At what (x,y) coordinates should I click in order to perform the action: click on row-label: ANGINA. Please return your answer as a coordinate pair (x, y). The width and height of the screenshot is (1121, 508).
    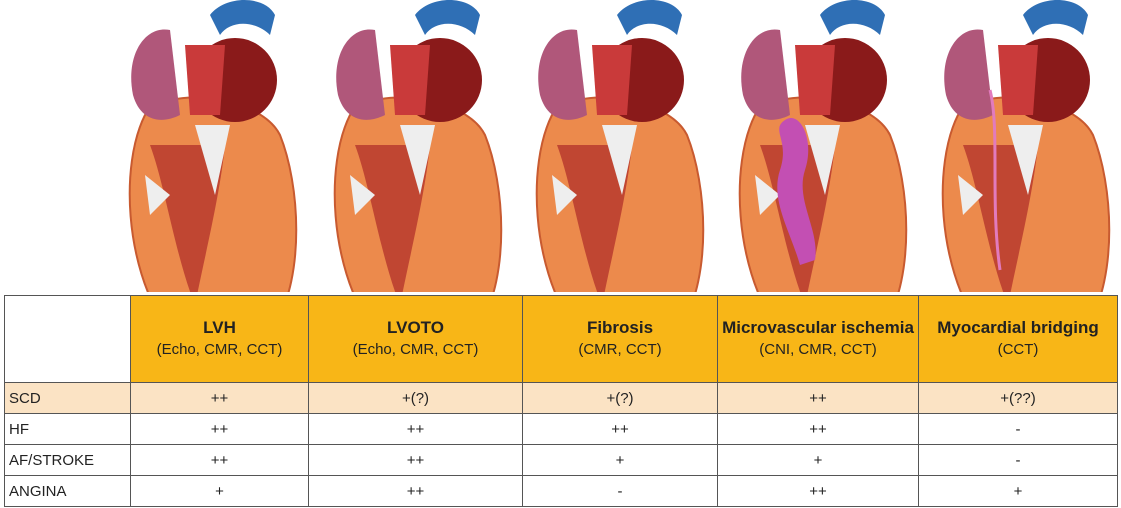
    Looking at the image, I should click on (67, 491).